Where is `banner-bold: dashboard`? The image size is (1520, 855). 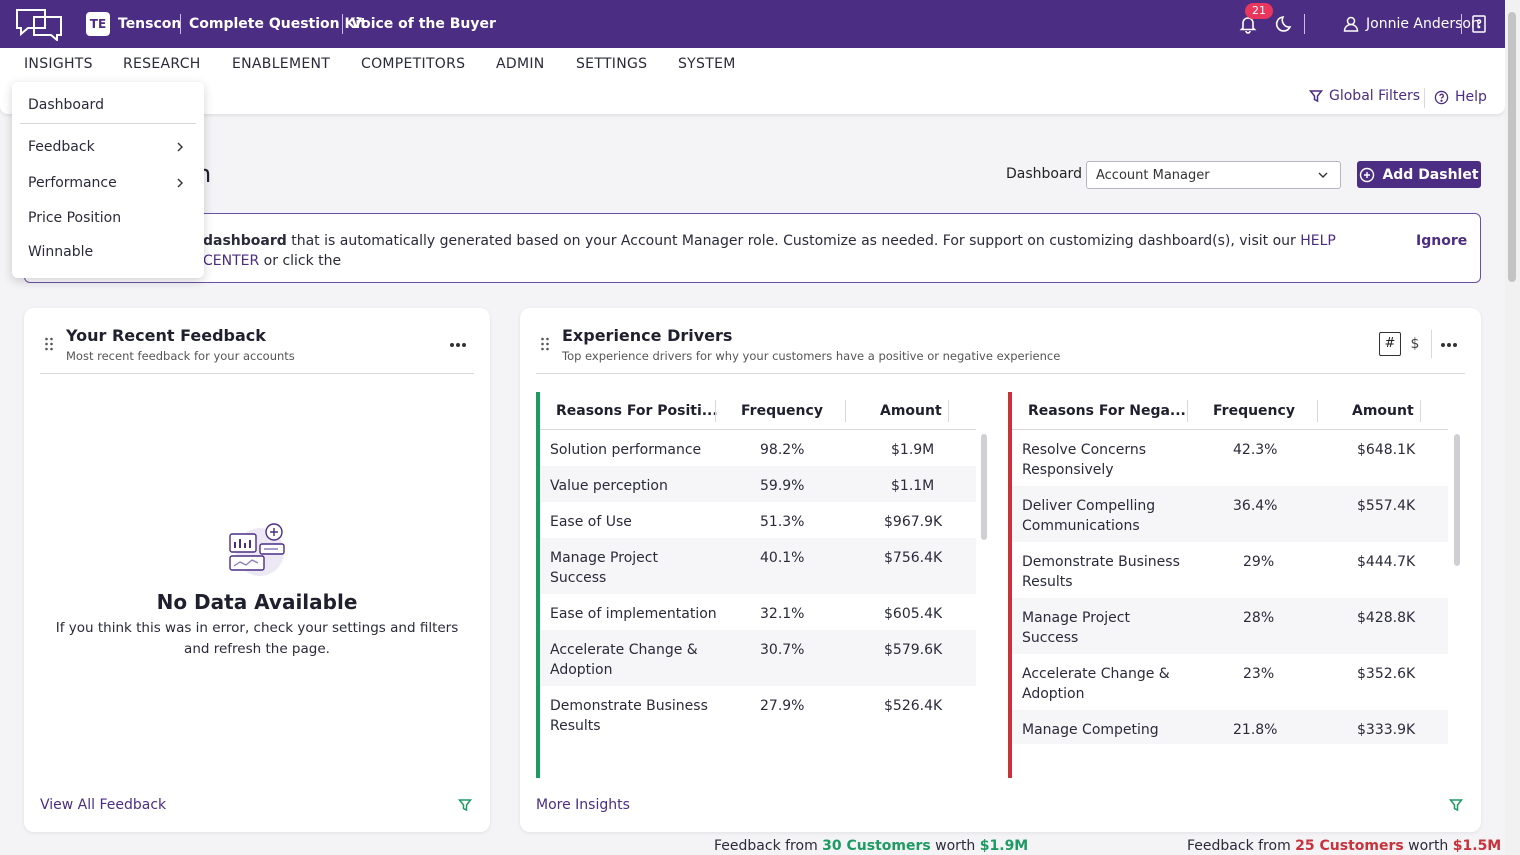 banner-bold: dashboard is located at coordinates (245, 241).